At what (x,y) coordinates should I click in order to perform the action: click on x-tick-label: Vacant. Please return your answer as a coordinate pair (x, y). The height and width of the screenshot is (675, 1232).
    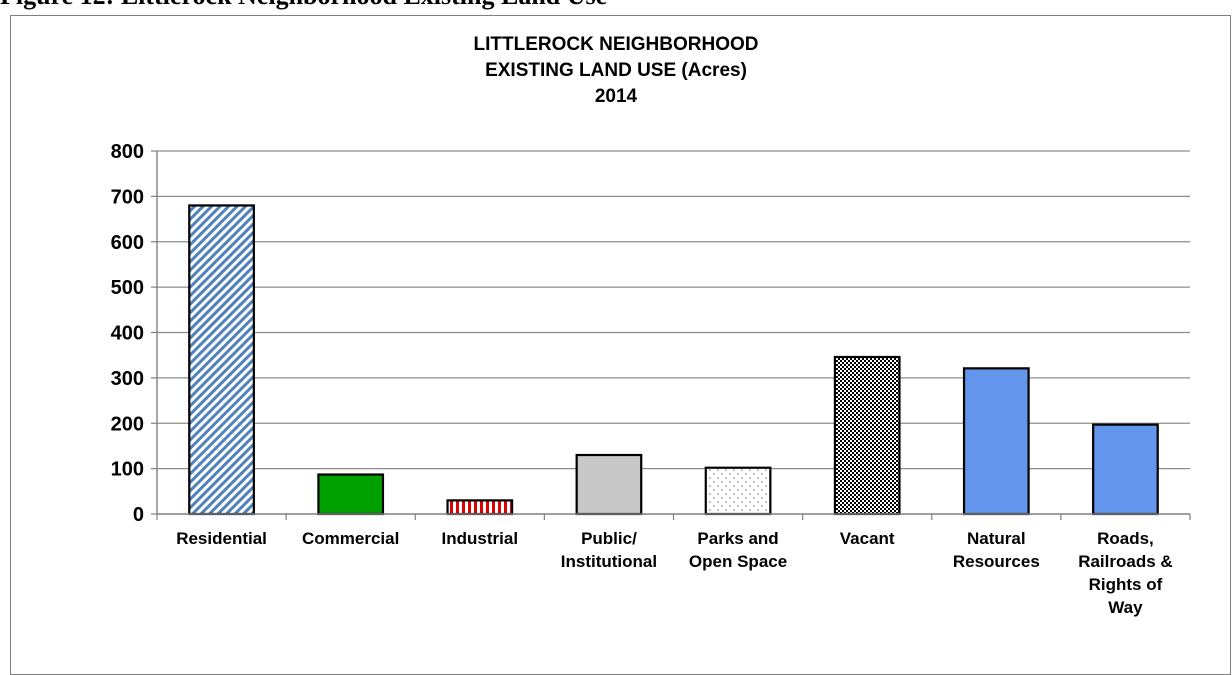
    Looking at the image, I should click on (867, 538).